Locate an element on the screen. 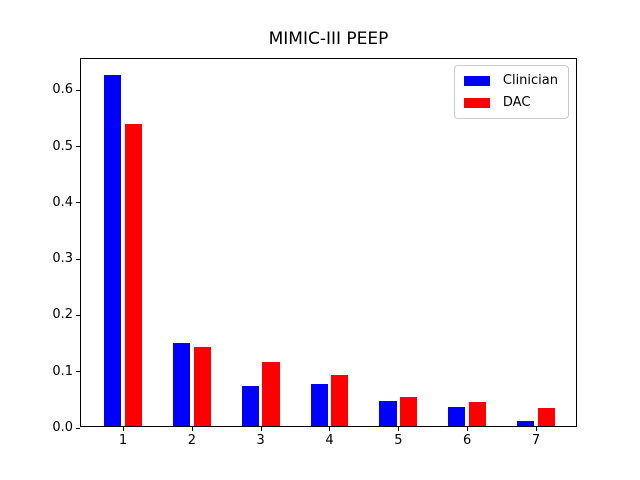 This screenshot has height=480, width=640. x-tick-label: 5 is located at coordinates (398, 440).